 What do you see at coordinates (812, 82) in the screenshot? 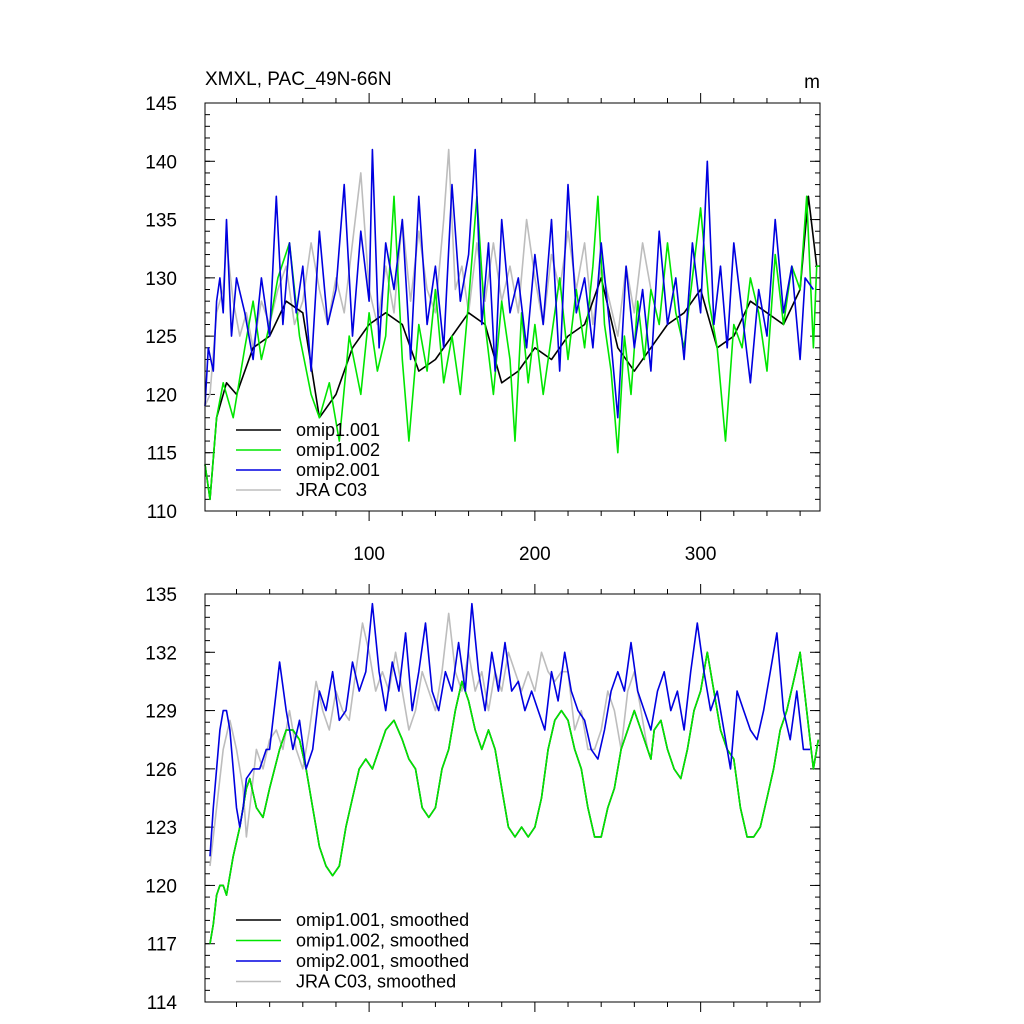
I see `unit-label: m` at bounding box center [812, 82].